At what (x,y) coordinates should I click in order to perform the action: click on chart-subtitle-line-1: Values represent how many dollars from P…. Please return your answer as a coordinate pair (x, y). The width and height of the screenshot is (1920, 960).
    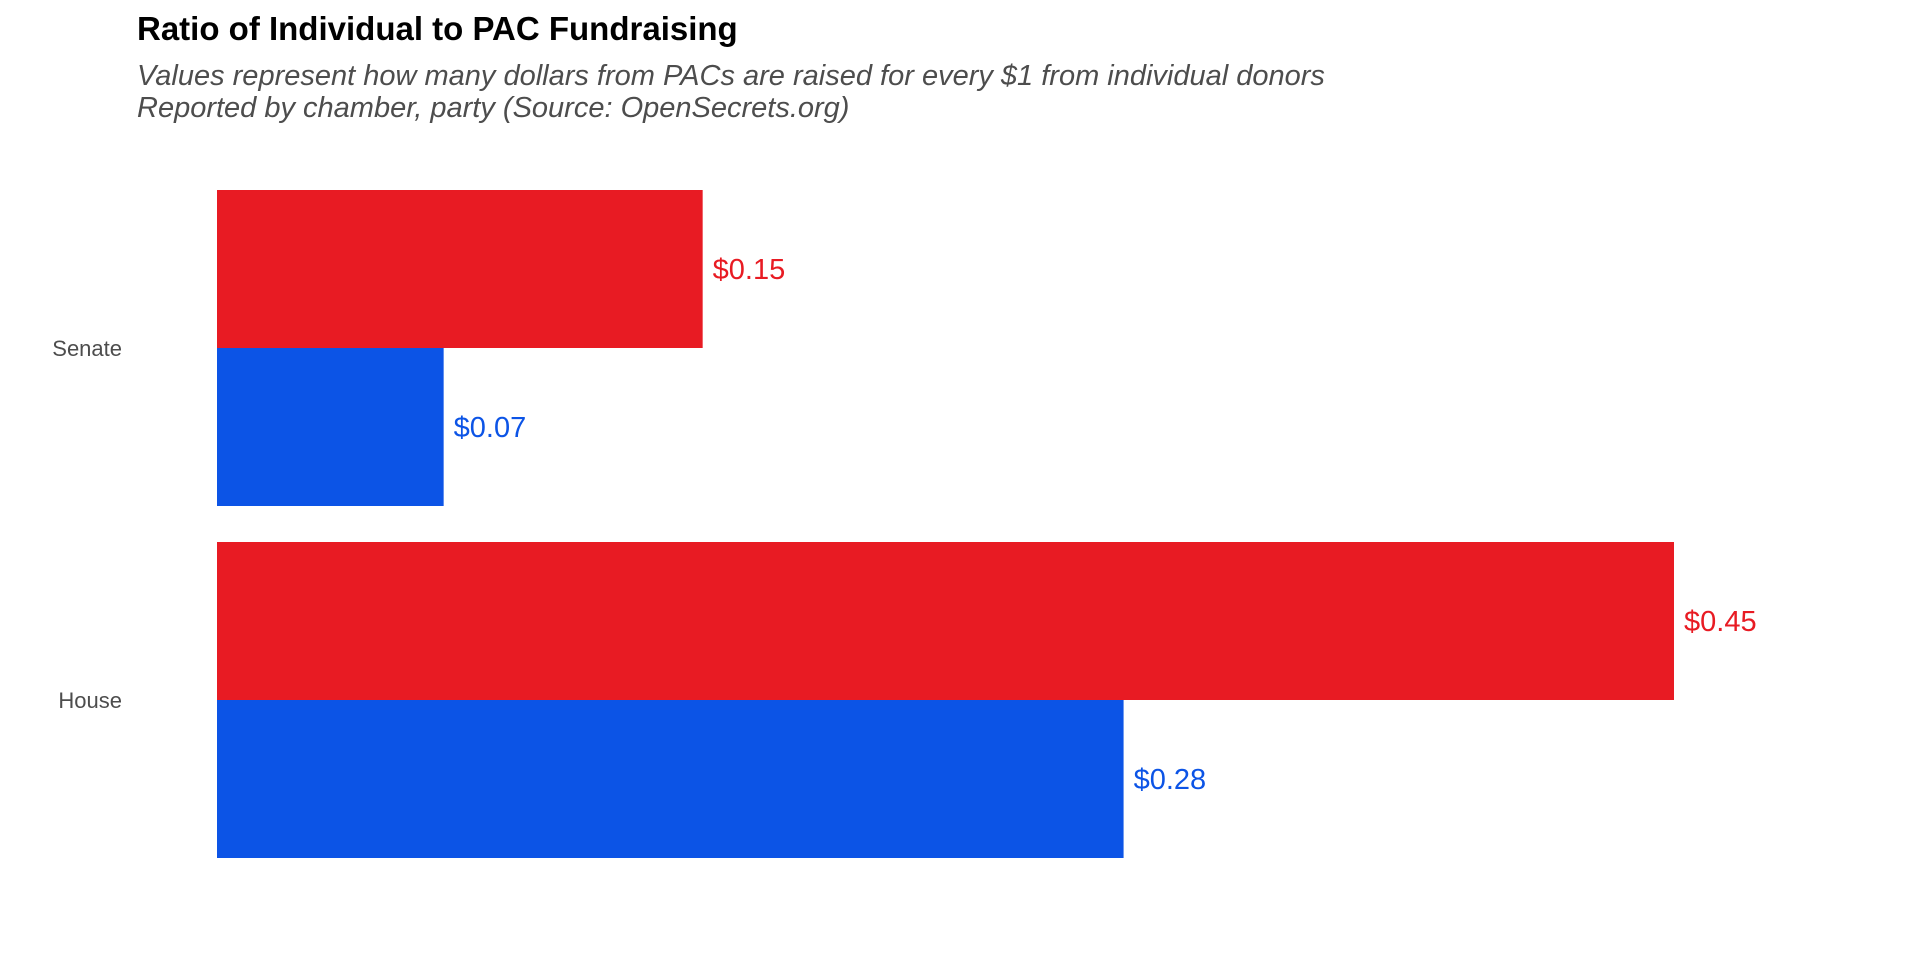
    Looking at the image, I should click on (731, 76).